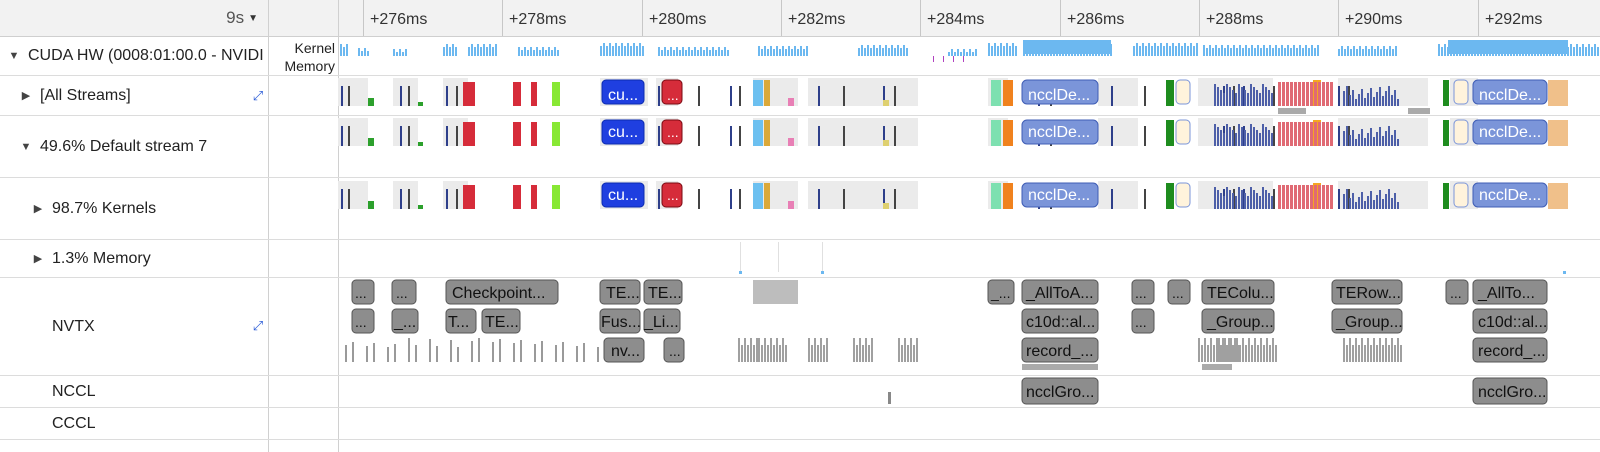 This screenshot has width=1600, height=452. What do you see at coordinates (268, 244) in the screenshot?
I see `column-divider` at bounding box center [268, 244].